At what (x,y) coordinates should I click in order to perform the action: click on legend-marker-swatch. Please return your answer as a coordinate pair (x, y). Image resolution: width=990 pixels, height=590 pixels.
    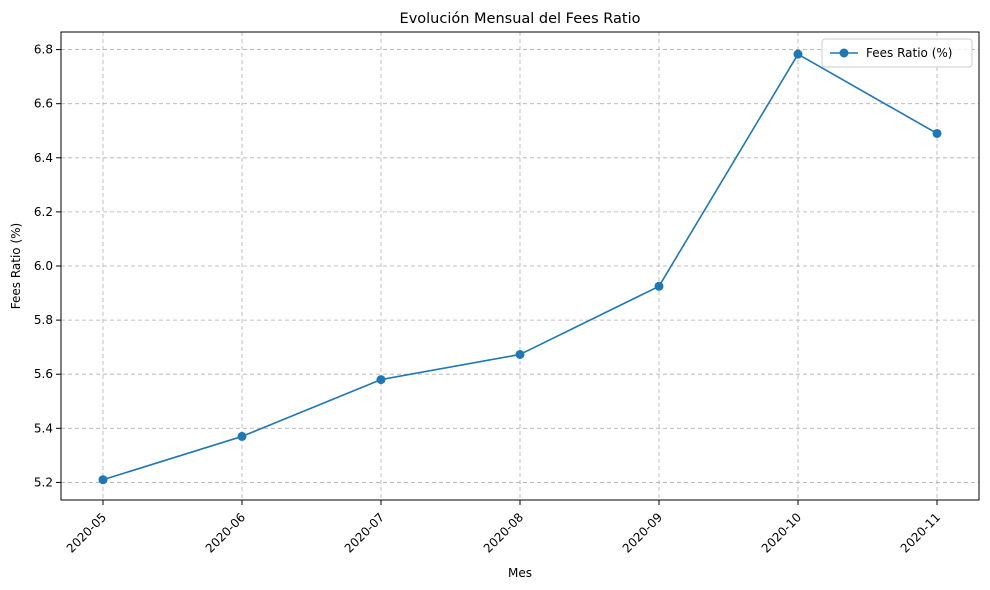
    Looking at the image, I should click on (844, 53).